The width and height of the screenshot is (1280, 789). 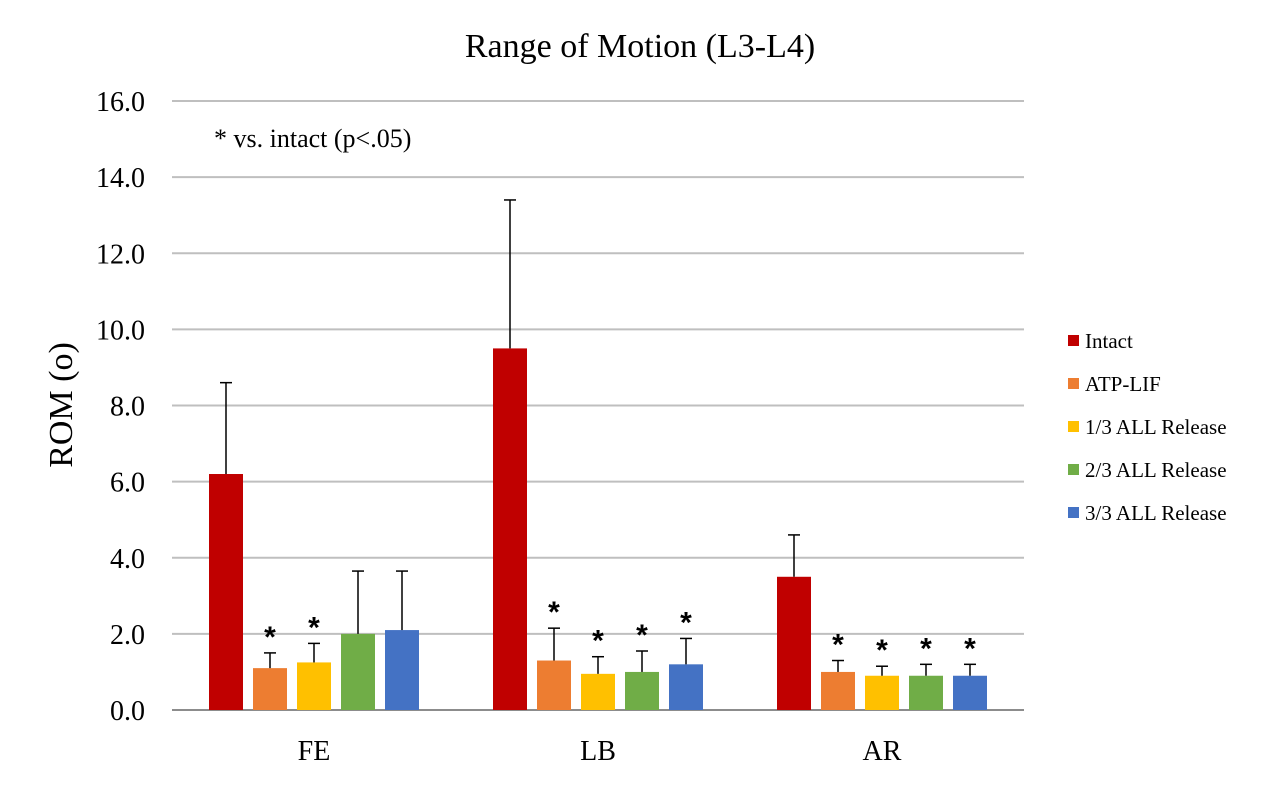 I want to click on x-category-label: LB, so click(x=598, y=751).